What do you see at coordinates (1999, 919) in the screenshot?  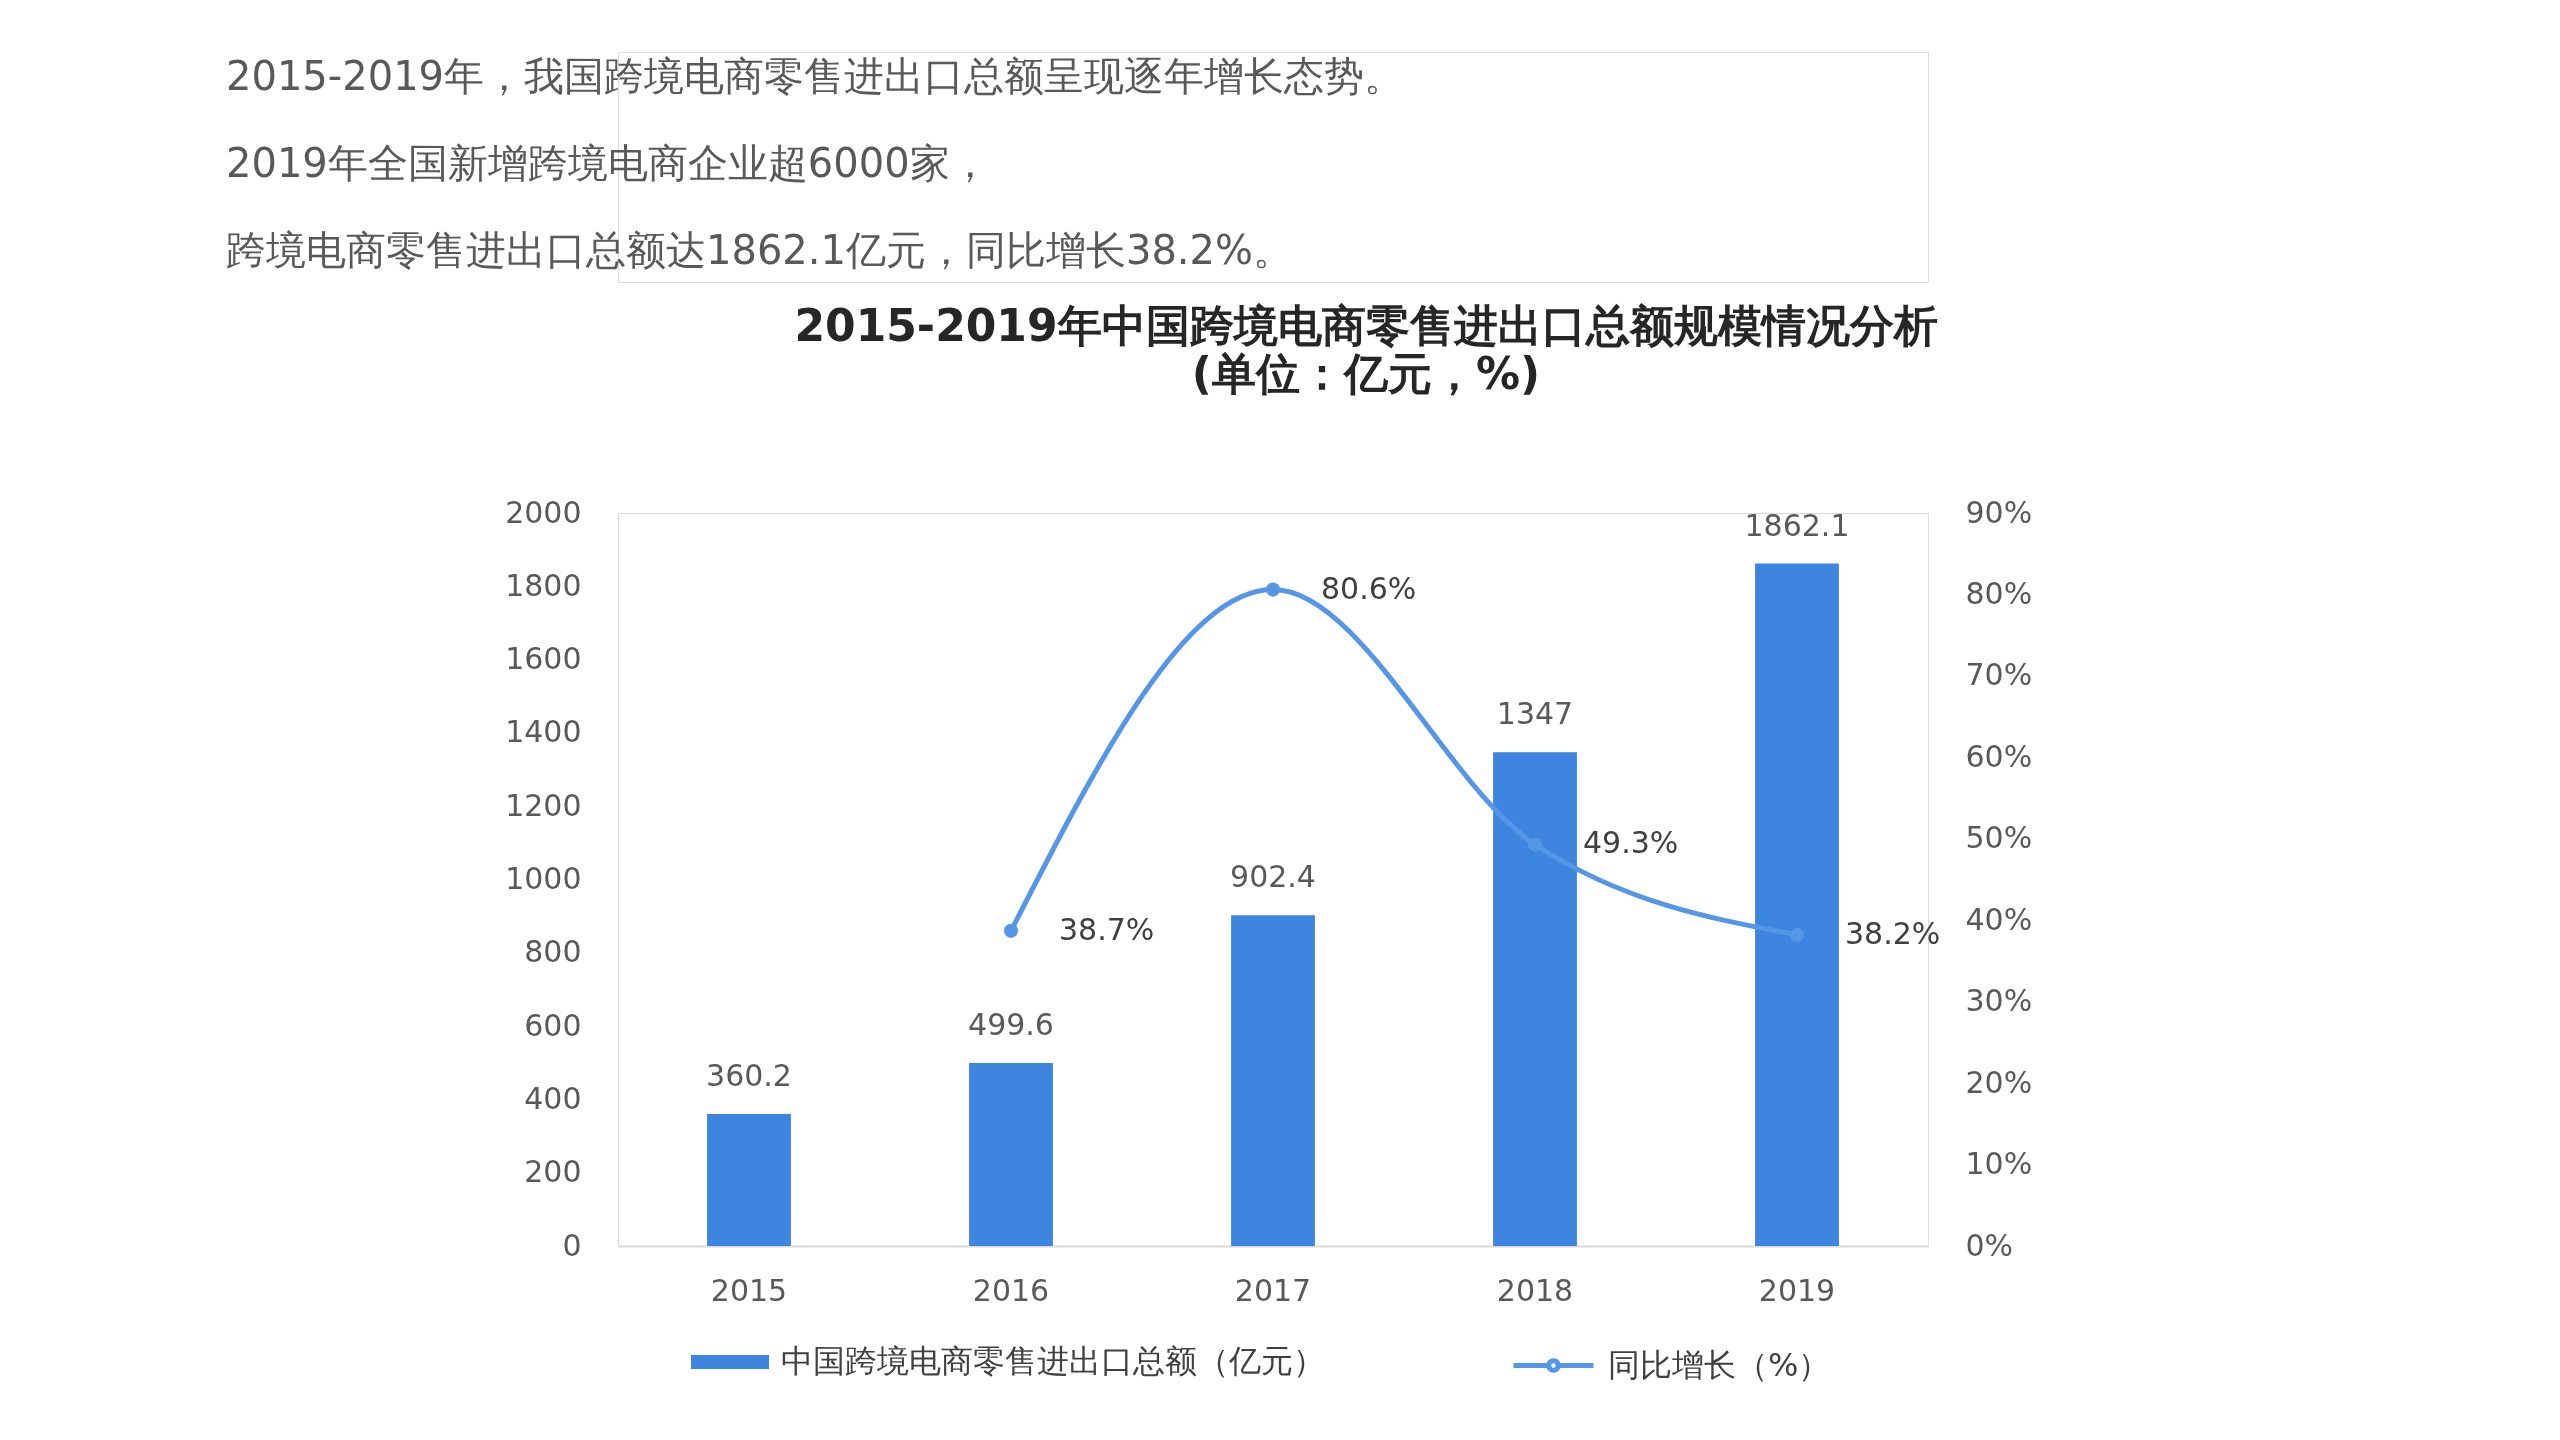 I see `y2-tick-label: 40%` at bounding box center [1999, 919].